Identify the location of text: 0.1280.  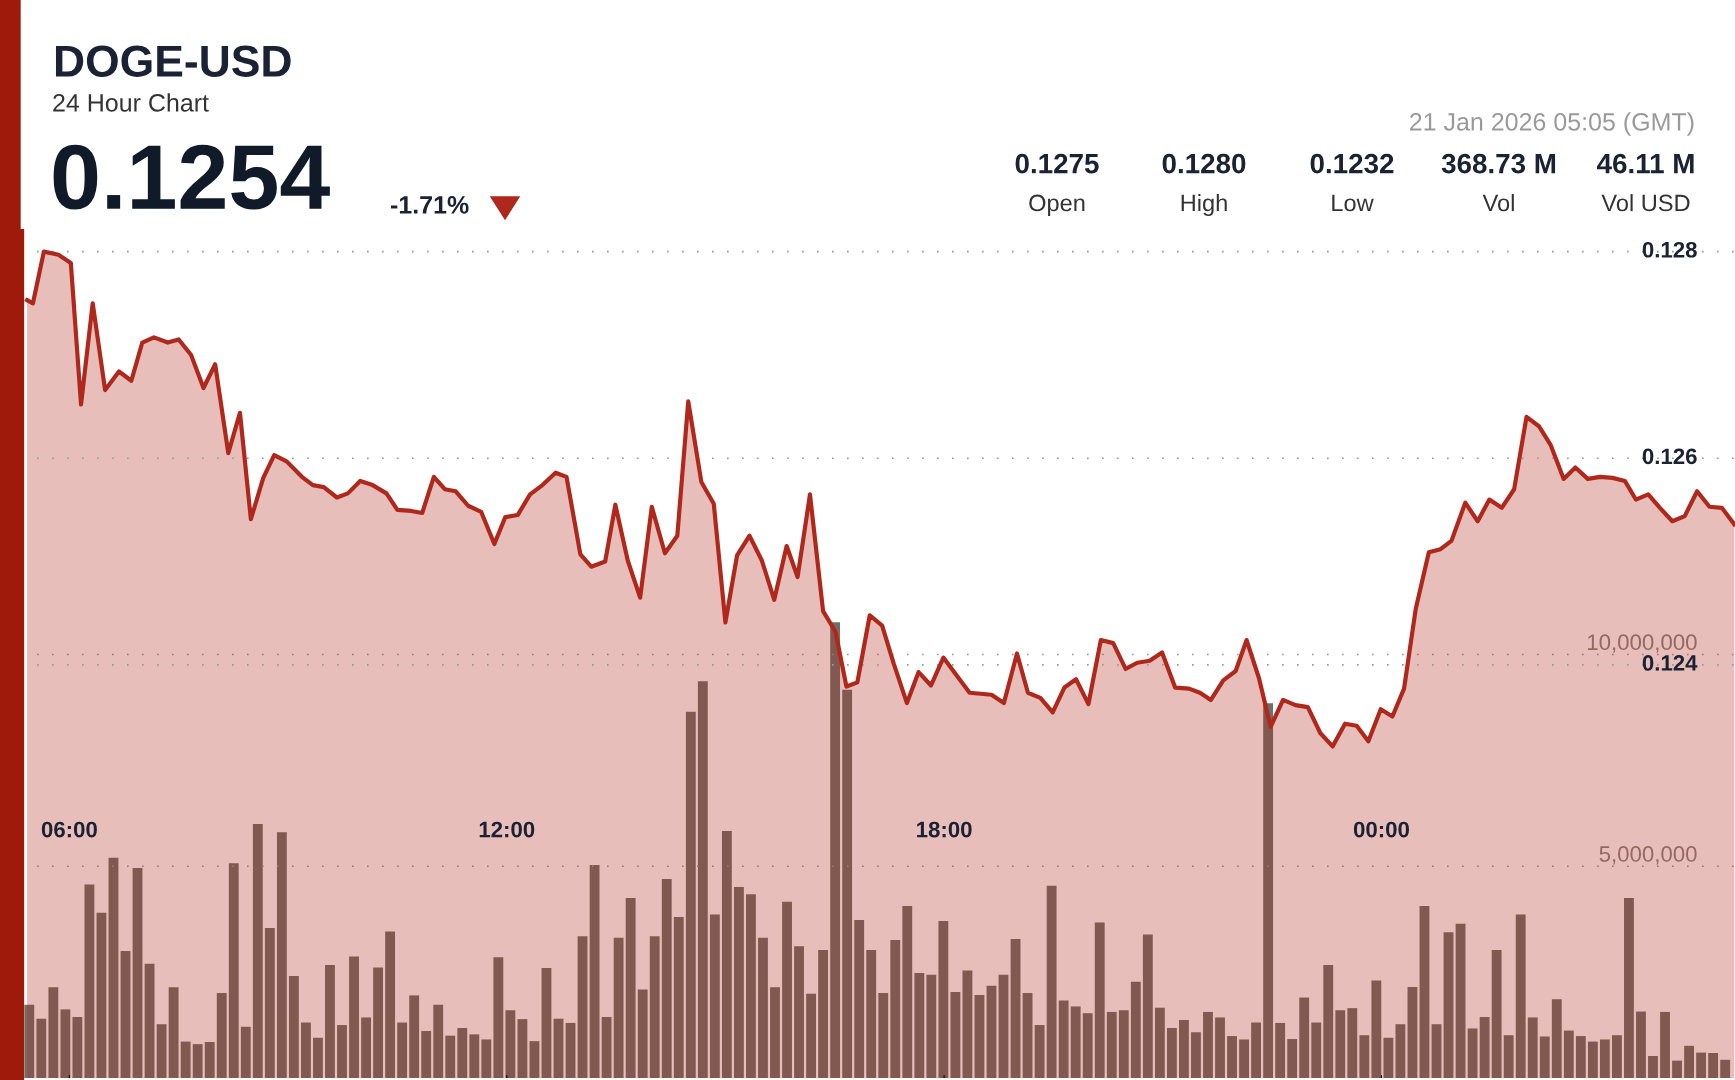
(1204, 163).